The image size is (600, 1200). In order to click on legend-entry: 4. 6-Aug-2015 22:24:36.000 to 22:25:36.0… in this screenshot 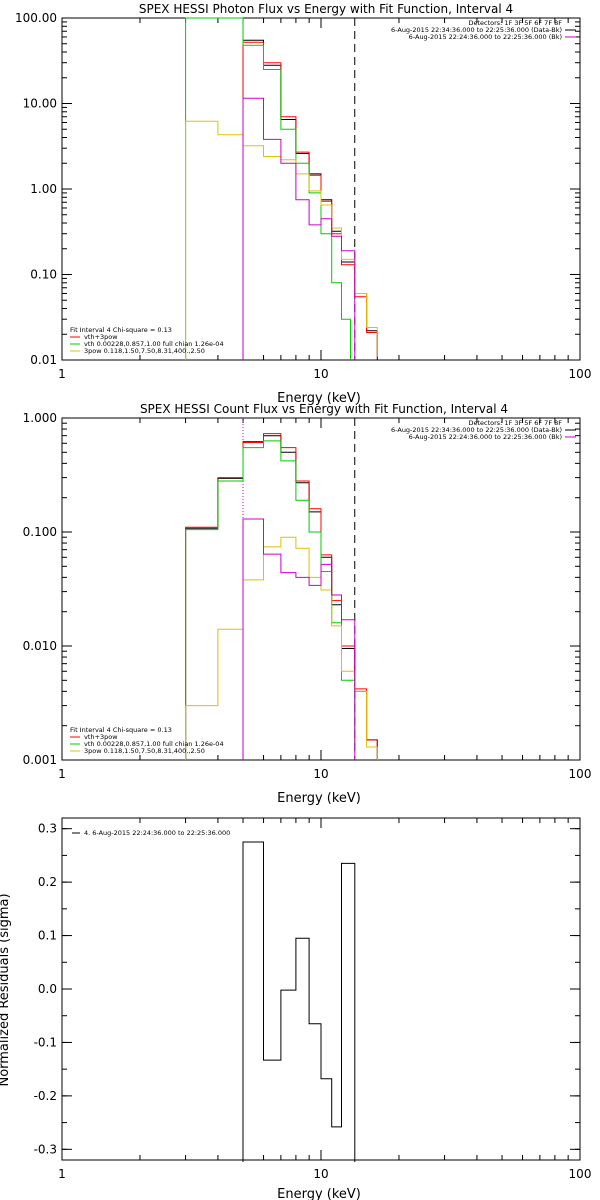, I will do `click(157, 833)`.